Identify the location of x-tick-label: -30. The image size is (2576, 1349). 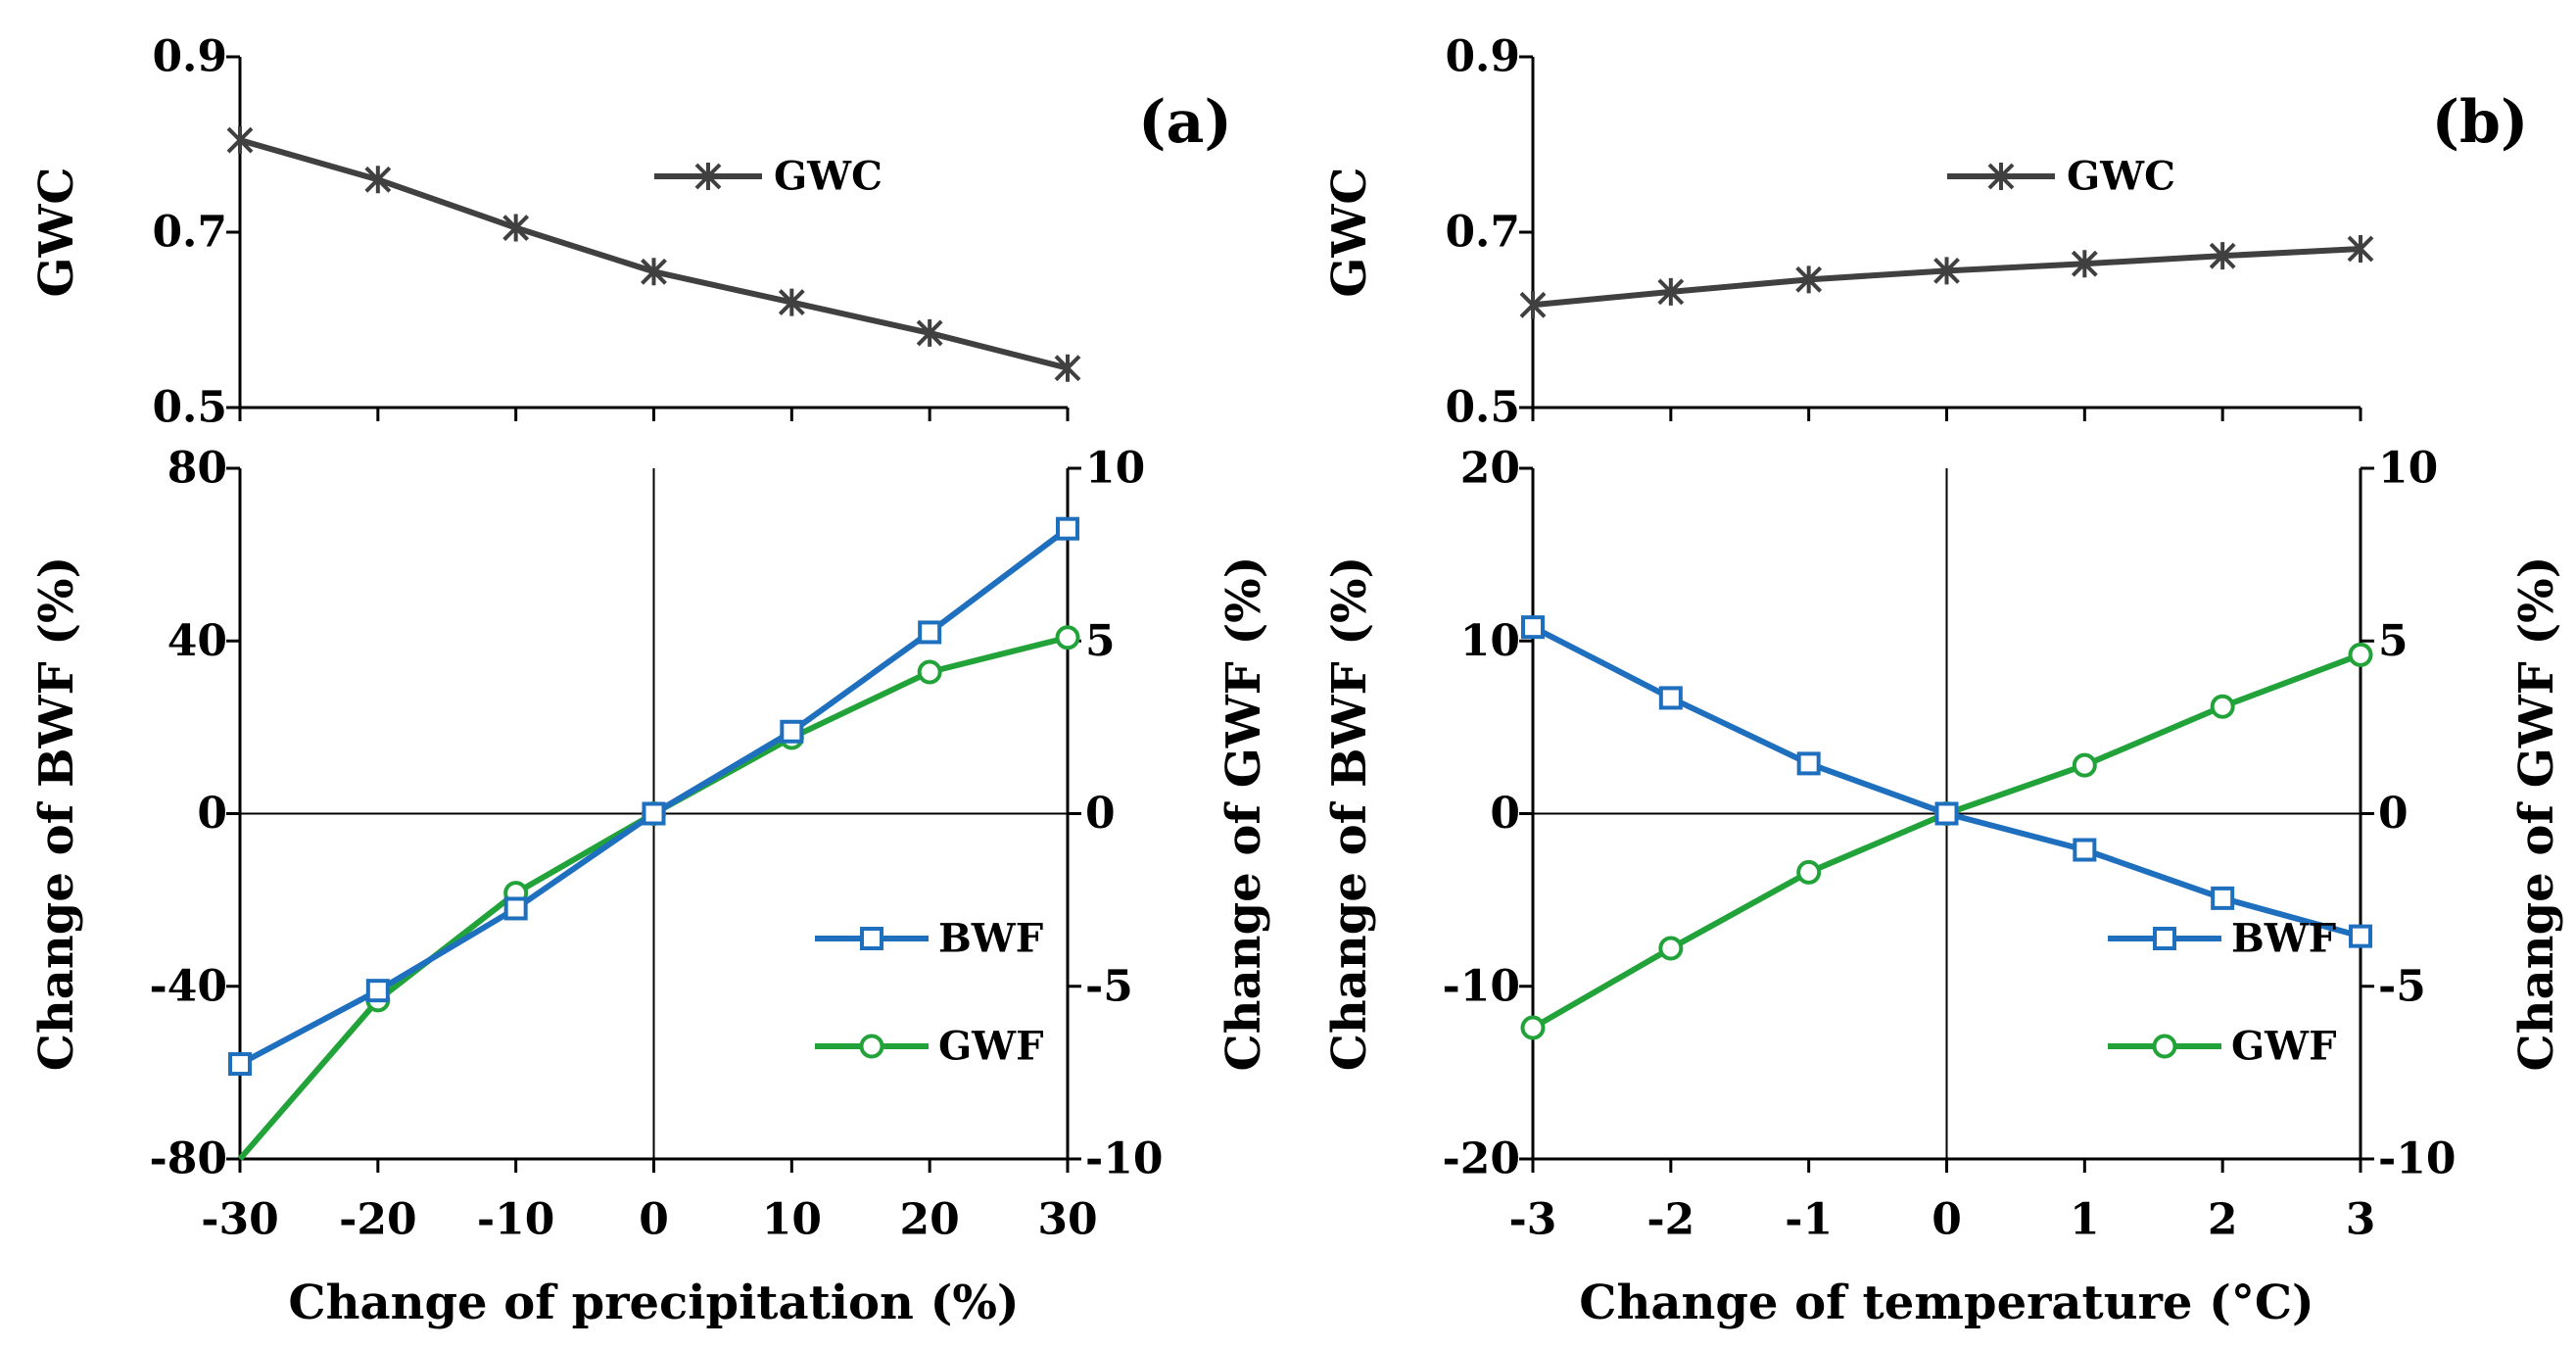
(240, 1220).